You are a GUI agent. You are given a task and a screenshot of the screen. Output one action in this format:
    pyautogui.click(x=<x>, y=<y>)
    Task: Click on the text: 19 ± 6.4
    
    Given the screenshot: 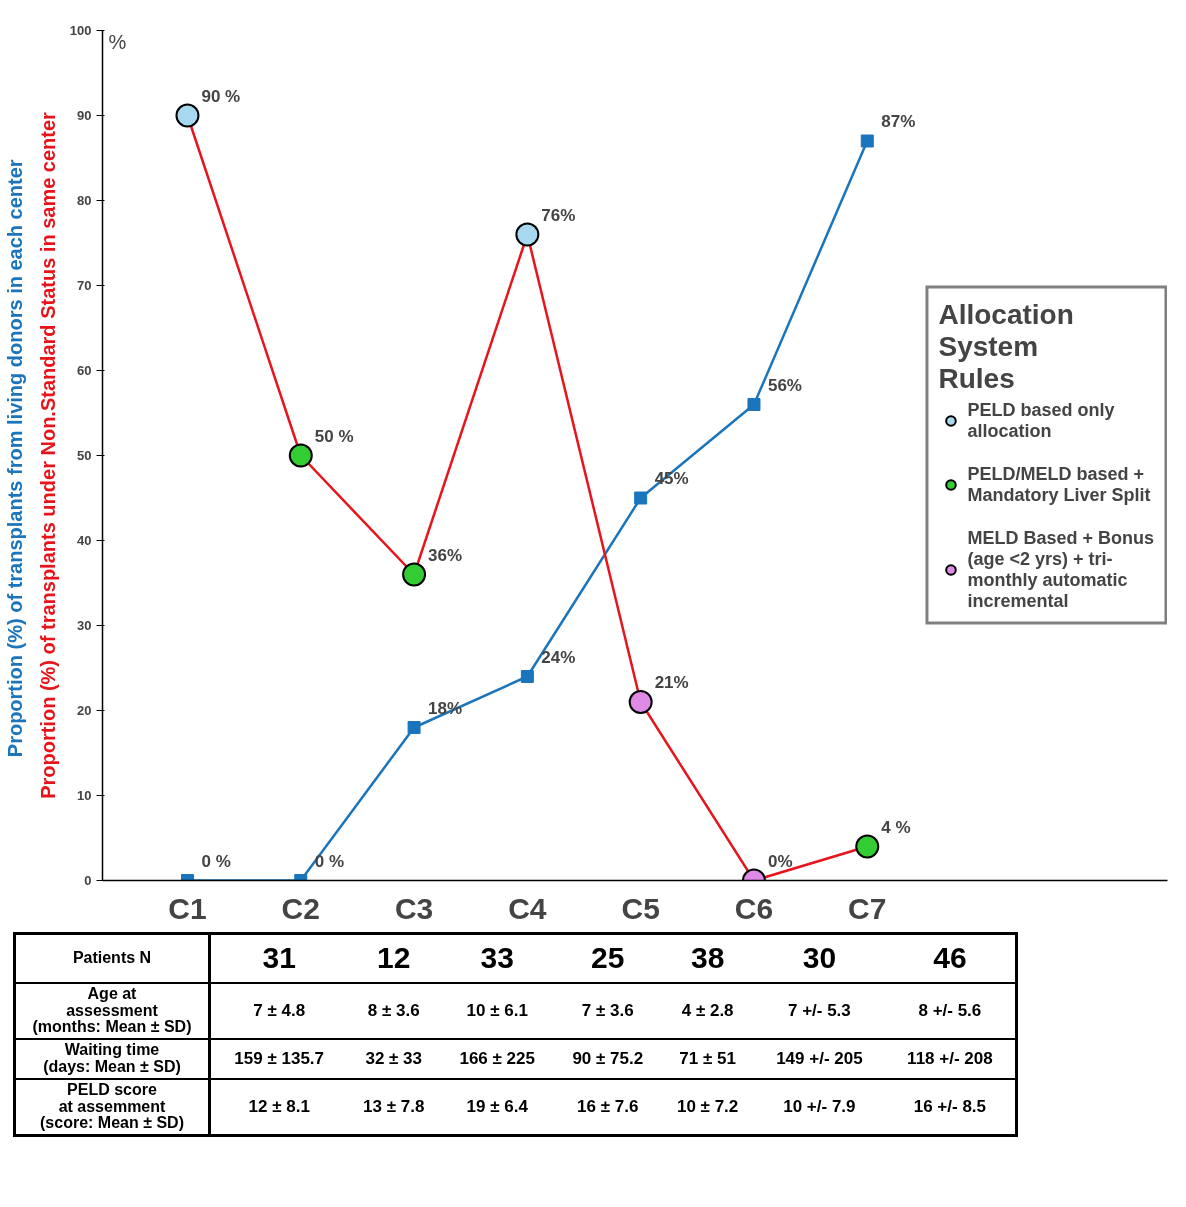 What is the action you would take?
    pyautogui.click(x=497, y=1106)
    